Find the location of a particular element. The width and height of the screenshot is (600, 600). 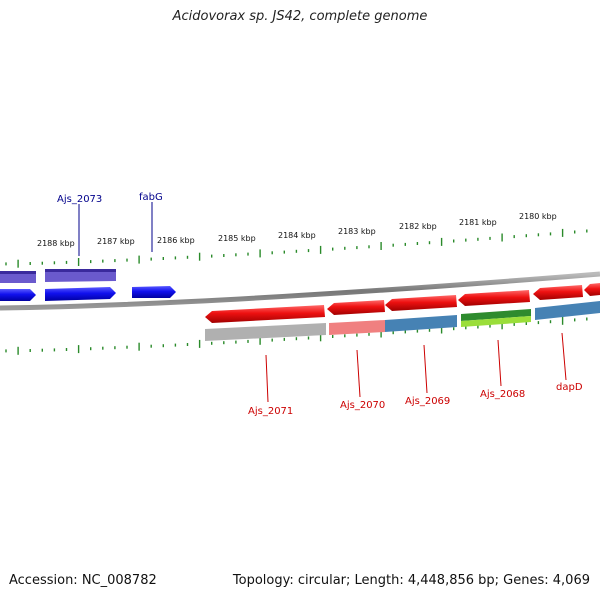

map-title: Acidovorax sp. JS42, complete genome is located at coordinates (300, 16).